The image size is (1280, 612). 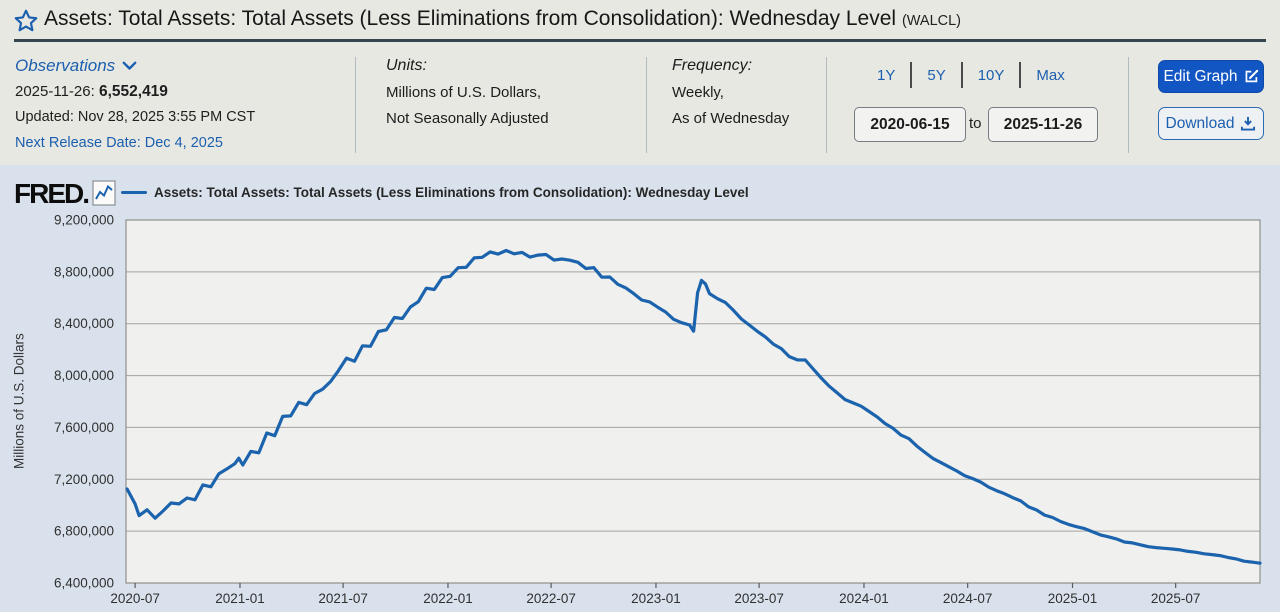 I want to click on observations-dropdown: Observations, so click(x=76, y=66).